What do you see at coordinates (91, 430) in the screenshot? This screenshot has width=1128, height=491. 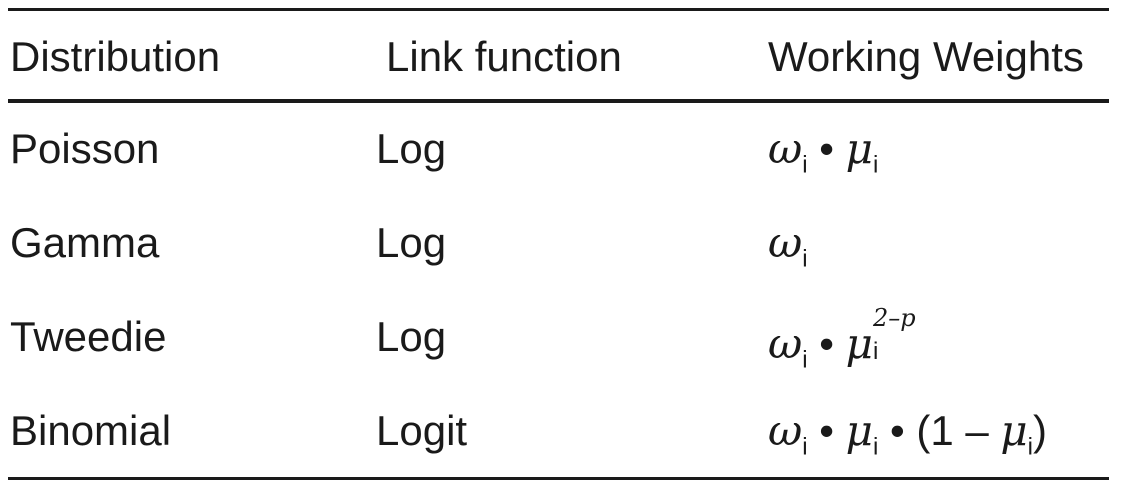 I see `row-distribution: Binomial` at bounding box center [91, 430].